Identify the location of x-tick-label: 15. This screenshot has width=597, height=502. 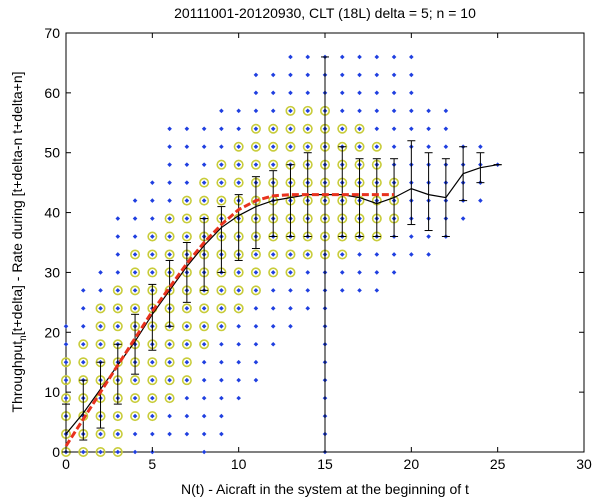
(325, 464).